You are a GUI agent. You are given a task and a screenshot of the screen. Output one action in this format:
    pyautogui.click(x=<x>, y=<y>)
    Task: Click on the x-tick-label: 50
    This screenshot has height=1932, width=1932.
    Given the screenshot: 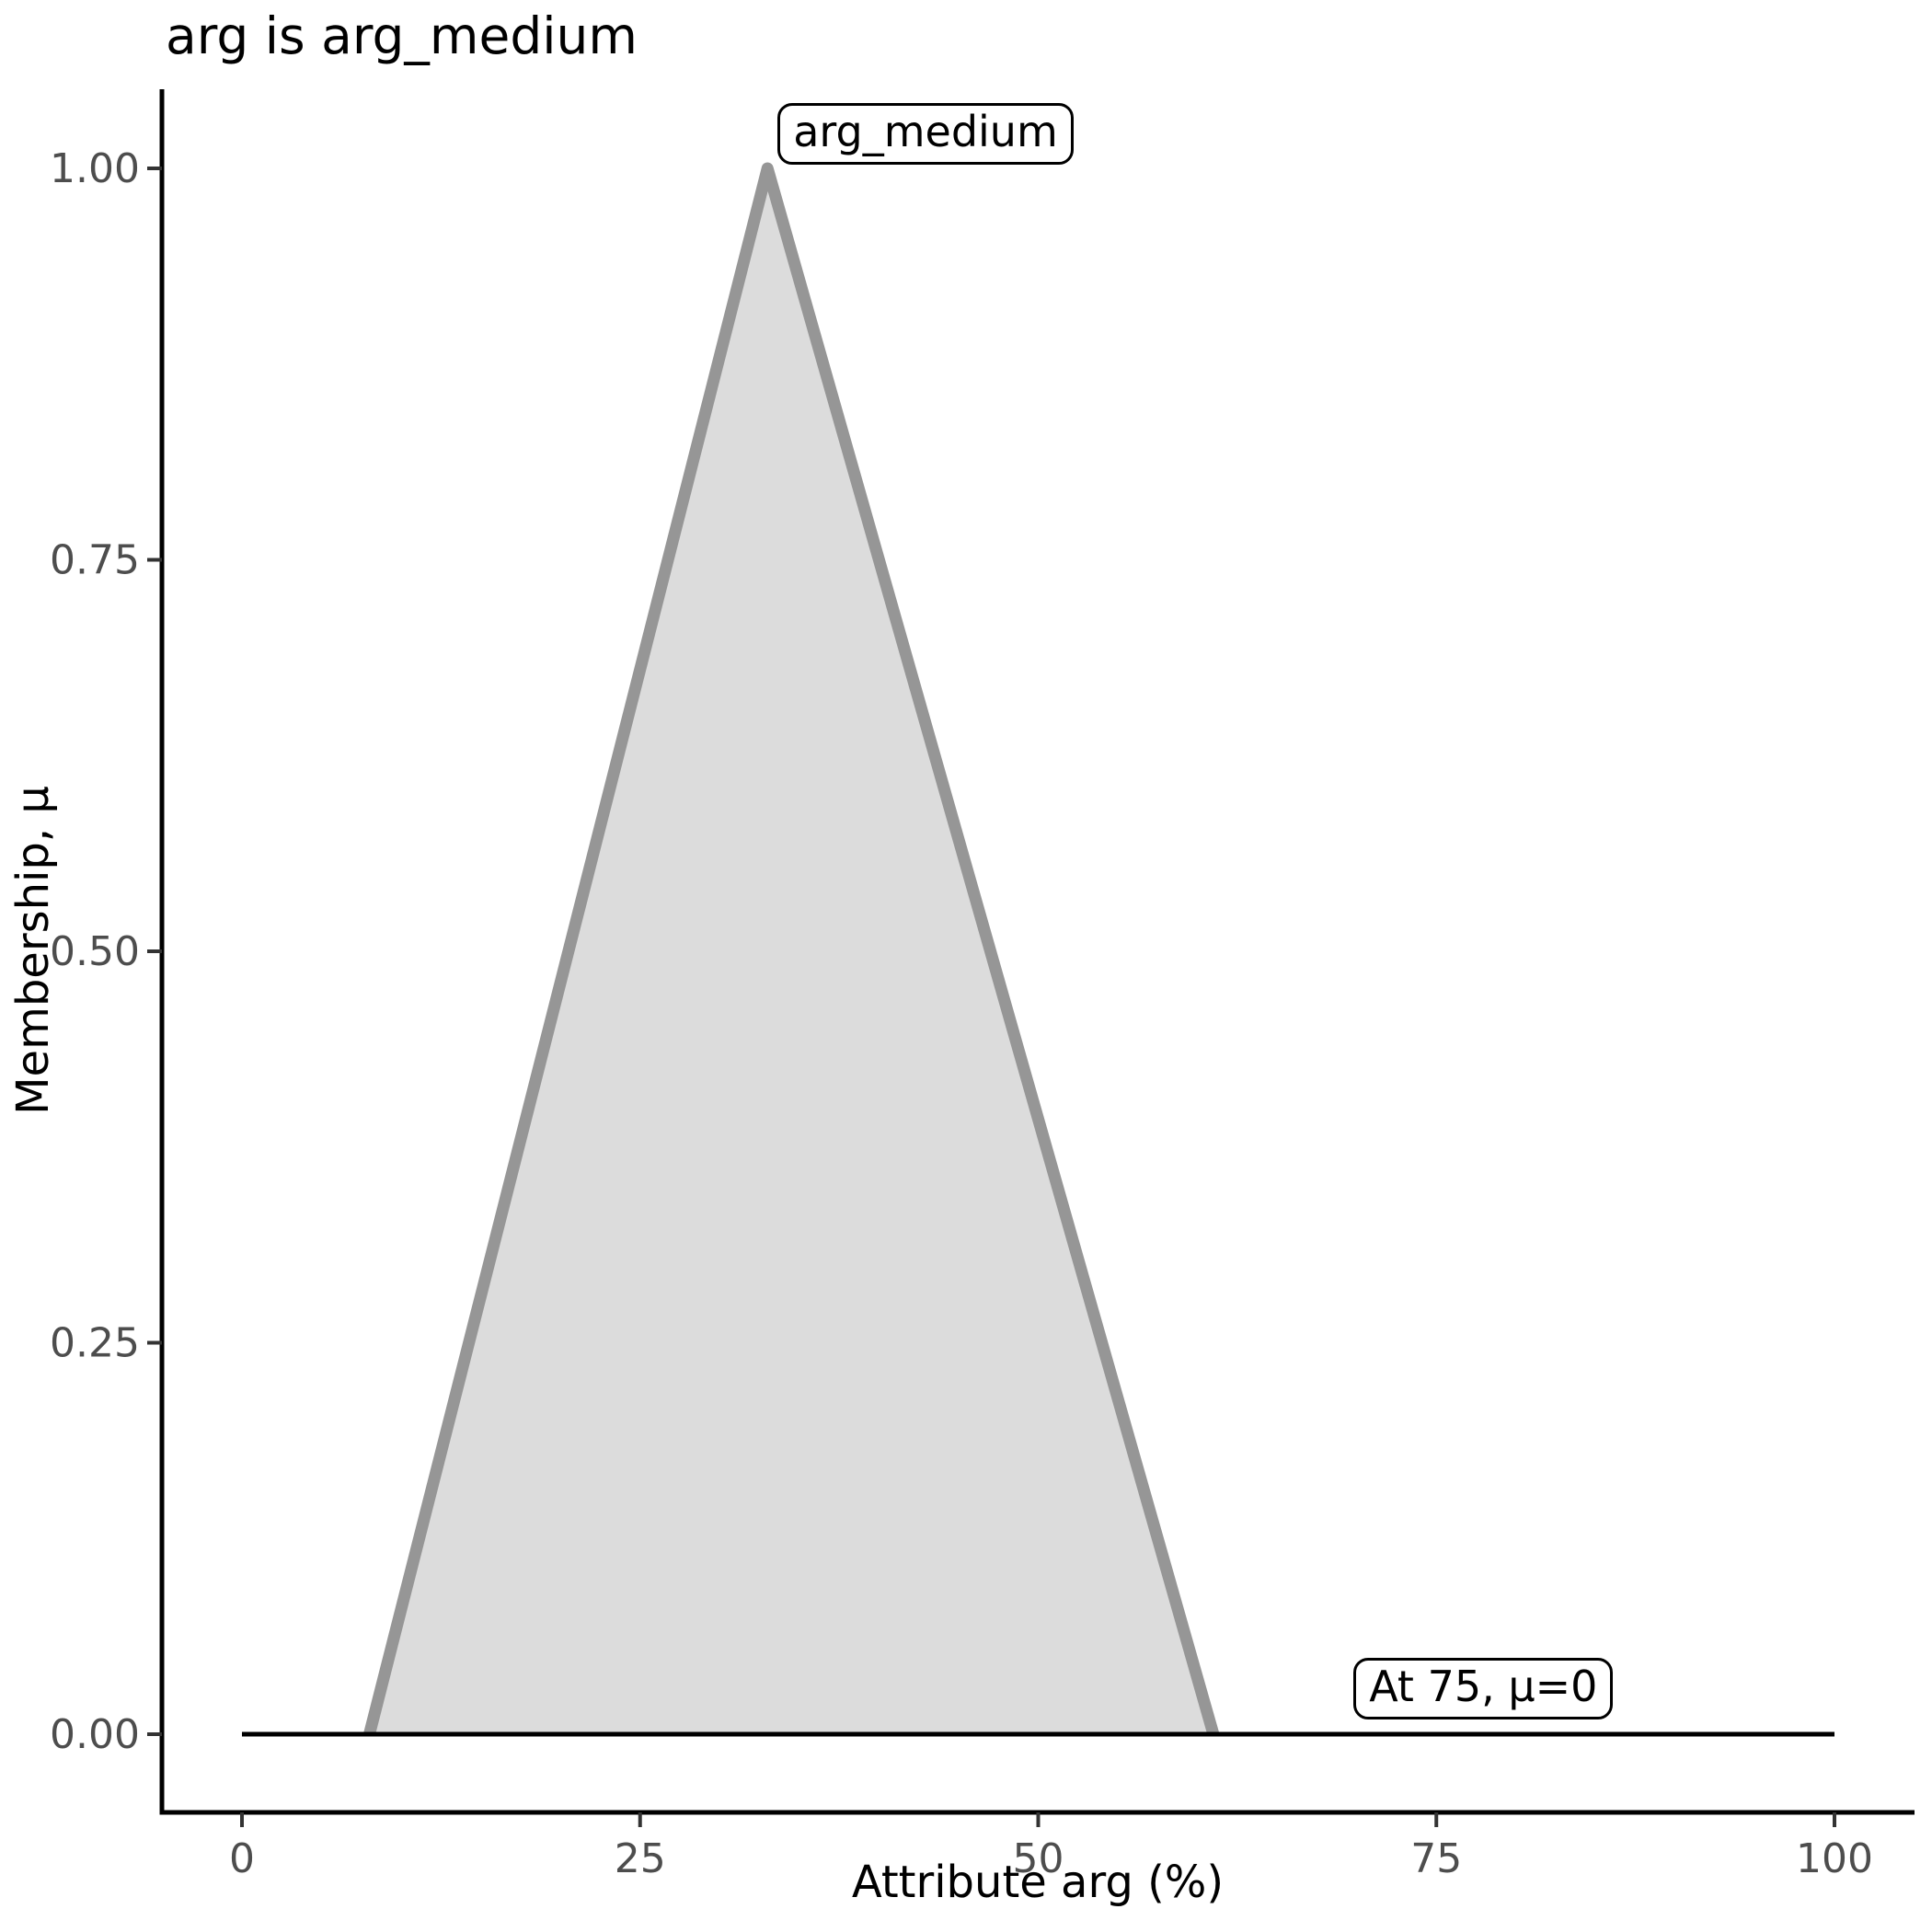 What is the action you would take?
    pyautogui.click(x=1038, y=1858)
    